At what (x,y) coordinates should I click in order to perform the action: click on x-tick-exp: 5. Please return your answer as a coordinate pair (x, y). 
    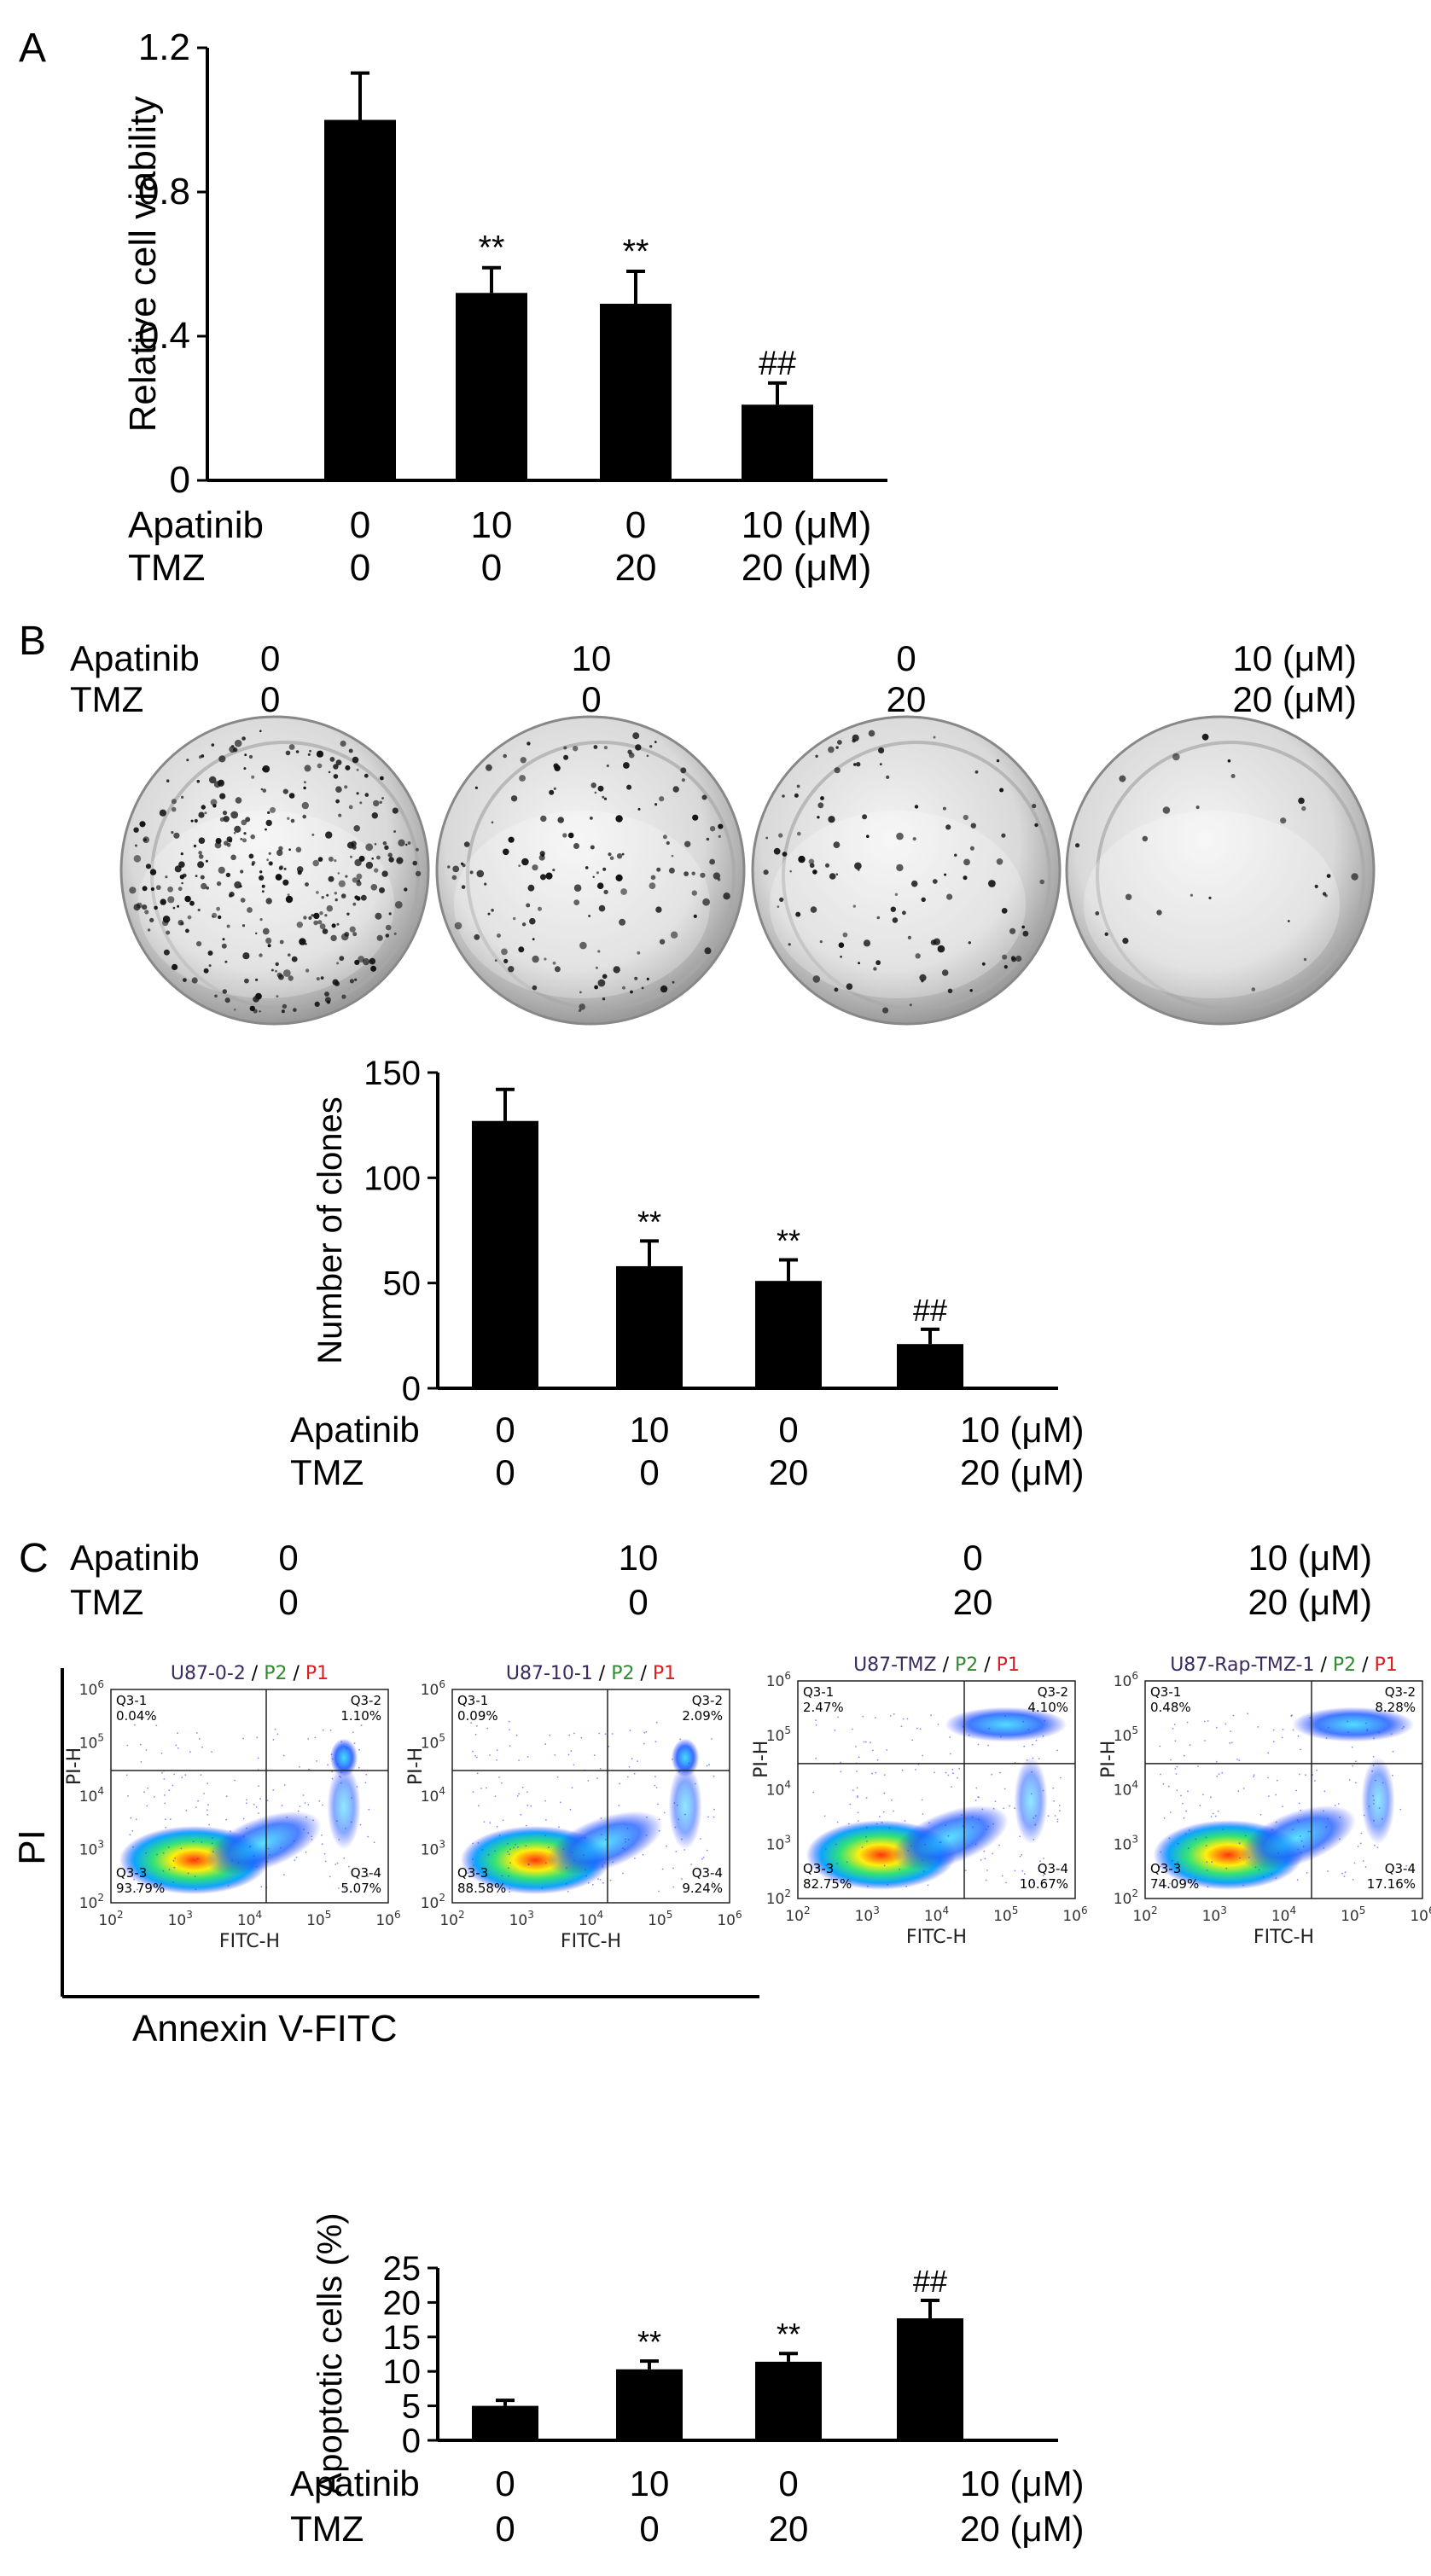
    Looking at the image, I should click on (670, 1915).